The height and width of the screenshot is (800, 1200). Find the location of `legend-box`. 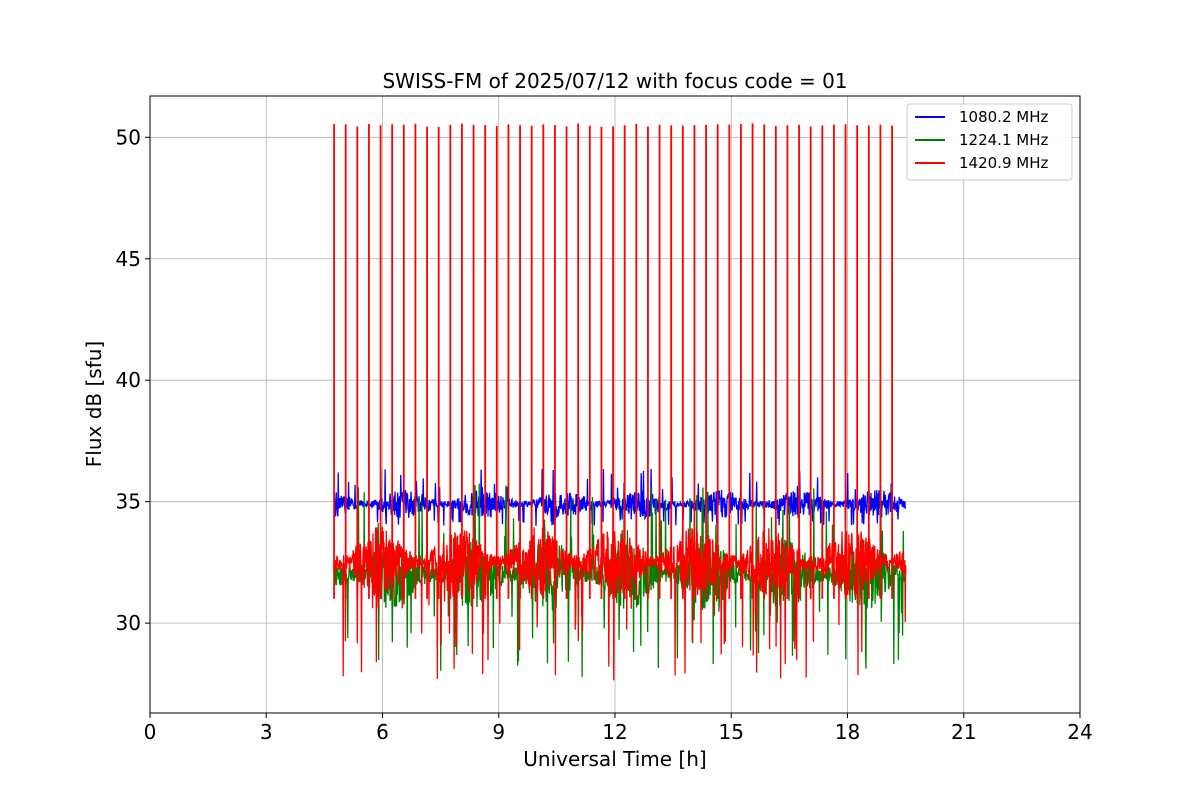

legend-box is located at coordinates (989, 142).